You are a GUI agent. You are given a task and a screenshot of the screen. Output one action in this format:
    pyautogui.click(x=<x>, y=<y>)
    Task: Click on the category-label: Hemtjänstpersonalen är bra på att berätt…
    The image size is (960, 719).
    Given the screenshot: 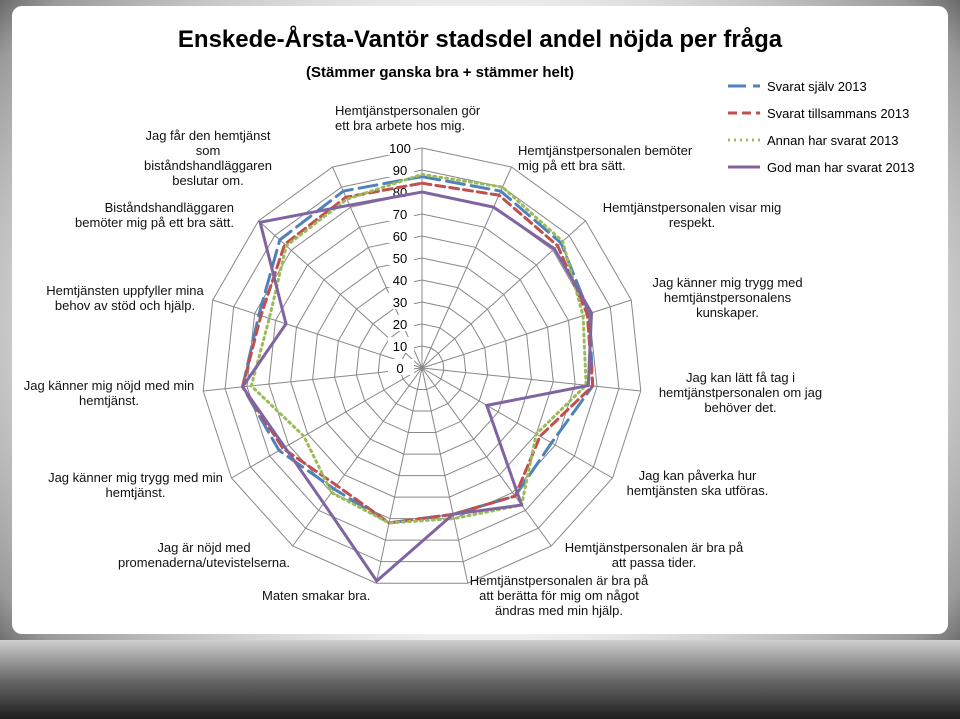 What is the action you would take?
    pyautogui.click(x=559, y=595)
    